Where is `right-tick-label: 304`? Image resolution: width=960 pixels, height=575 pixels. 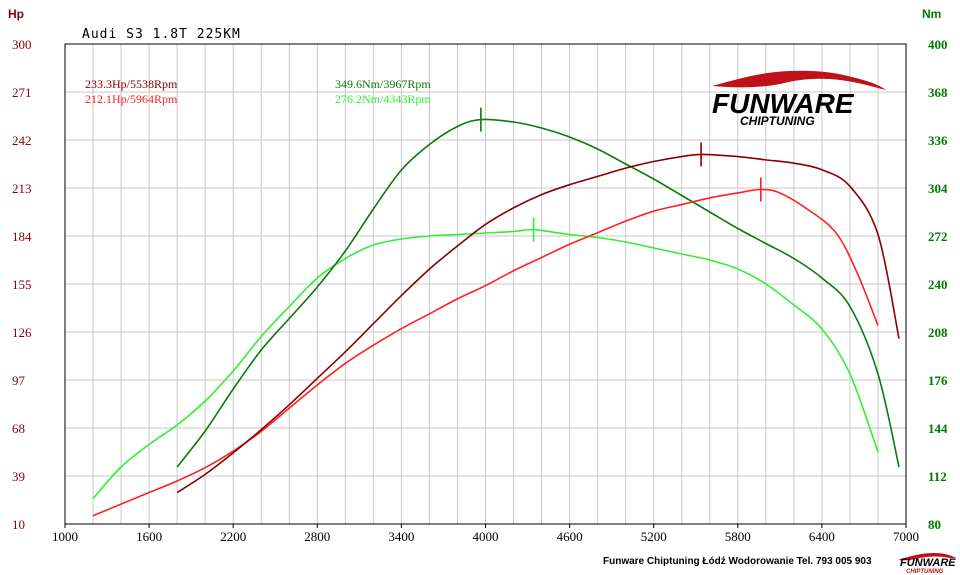 right-tick-label: 304 is located at coordinates (938, 188).